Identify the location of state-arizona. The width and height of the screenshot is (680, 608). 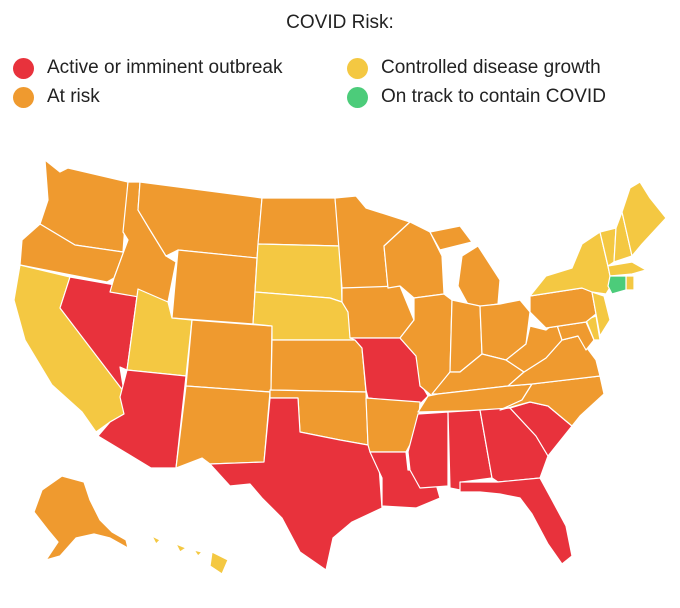
(142, 419).